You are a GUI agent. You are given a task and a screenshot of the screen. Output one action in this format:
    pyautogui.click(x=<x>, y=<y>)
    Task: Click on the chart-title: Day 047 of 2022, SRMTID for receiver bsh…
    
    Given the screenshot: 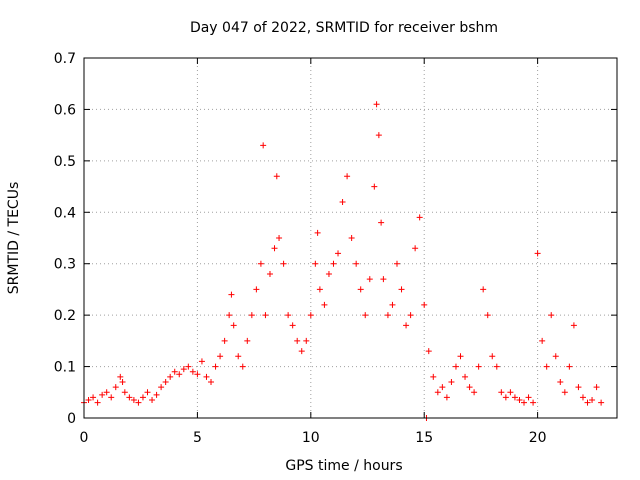 What is the action you would take?
    pyautogui.click(x=344, y=28)
    